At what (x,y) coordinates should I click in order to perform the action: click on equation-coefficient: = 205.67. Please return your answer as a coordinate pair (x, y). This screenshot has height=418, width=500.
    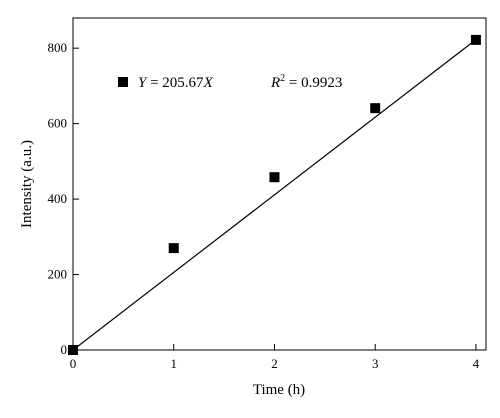
    Looking at the image, I should click on (175, 83).